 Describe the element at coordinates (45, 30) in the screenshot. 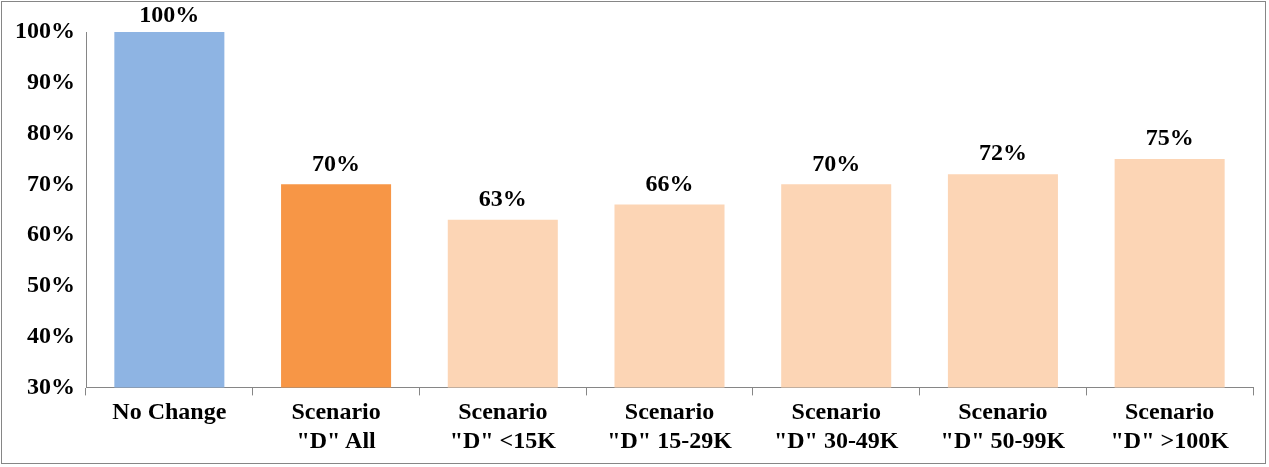

I see `y-tick-label: 100%` at that location.